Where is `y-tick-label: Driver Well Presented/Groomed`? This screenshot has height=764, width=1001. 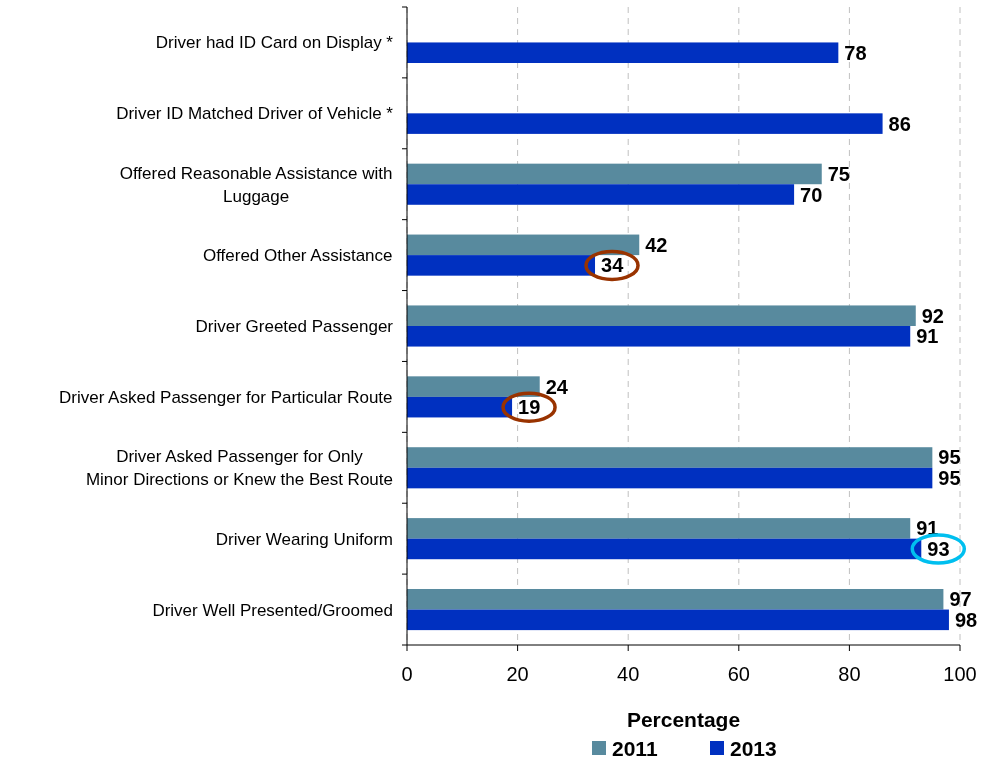 y-tick-label: Driver Well Presented/Groomed is located at coordinates (272, 610).